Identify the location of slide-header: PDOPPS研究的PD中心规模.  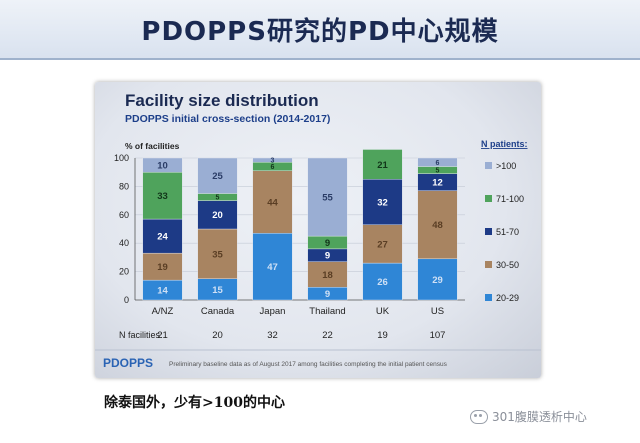
(320, 30).